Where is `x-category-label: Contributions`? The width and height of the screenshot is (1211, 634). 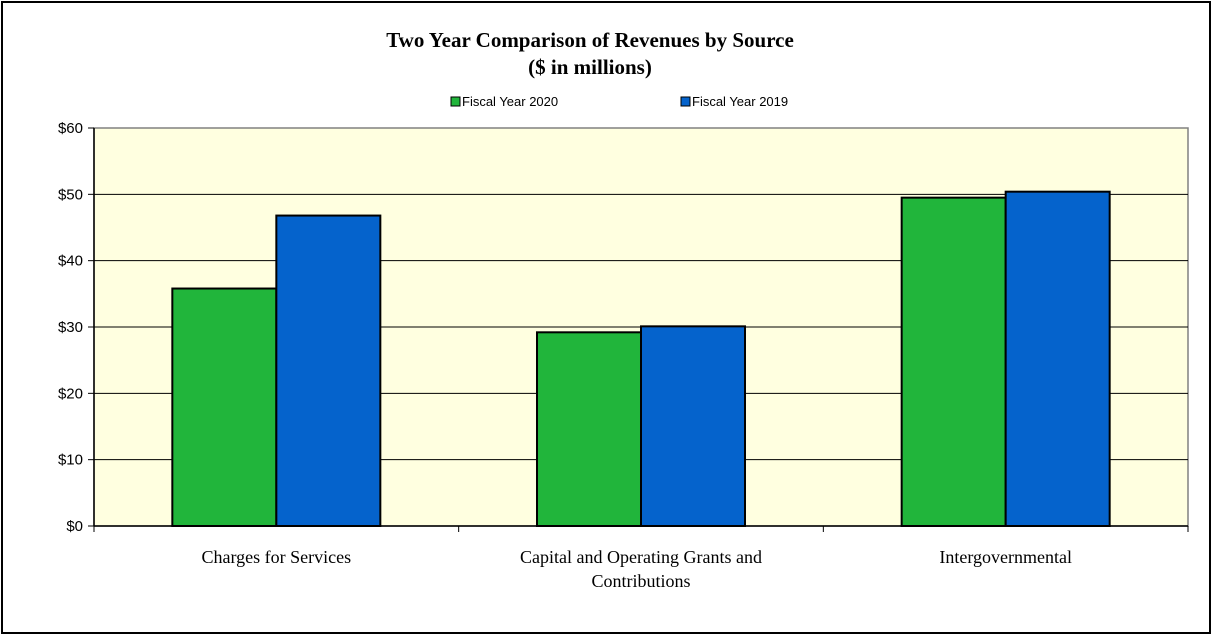 x-category-label: Contributions is located at coordinates (640, 581).